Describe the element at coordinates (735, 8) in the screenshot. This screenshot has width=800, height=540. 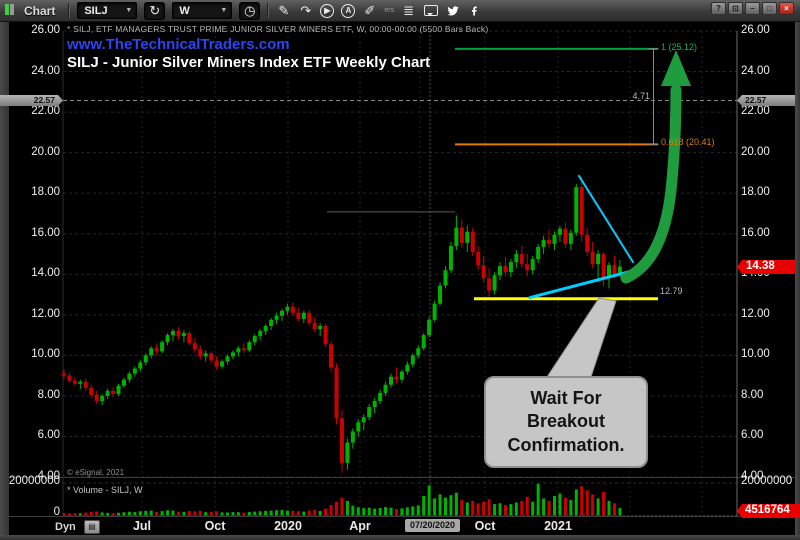
I see `restore-button: ⊡` at that location.